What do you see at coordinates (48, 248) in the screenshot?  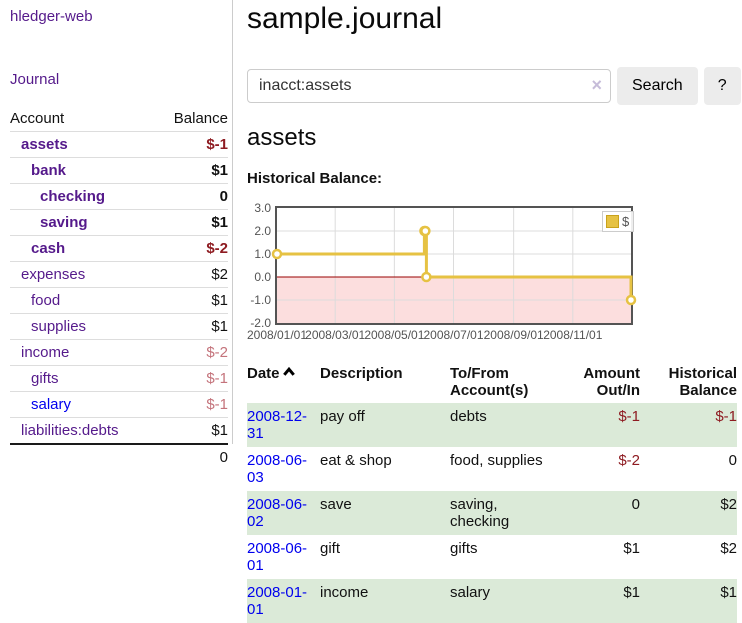 I see `account-link: cash` at bounding box center [48, 248].